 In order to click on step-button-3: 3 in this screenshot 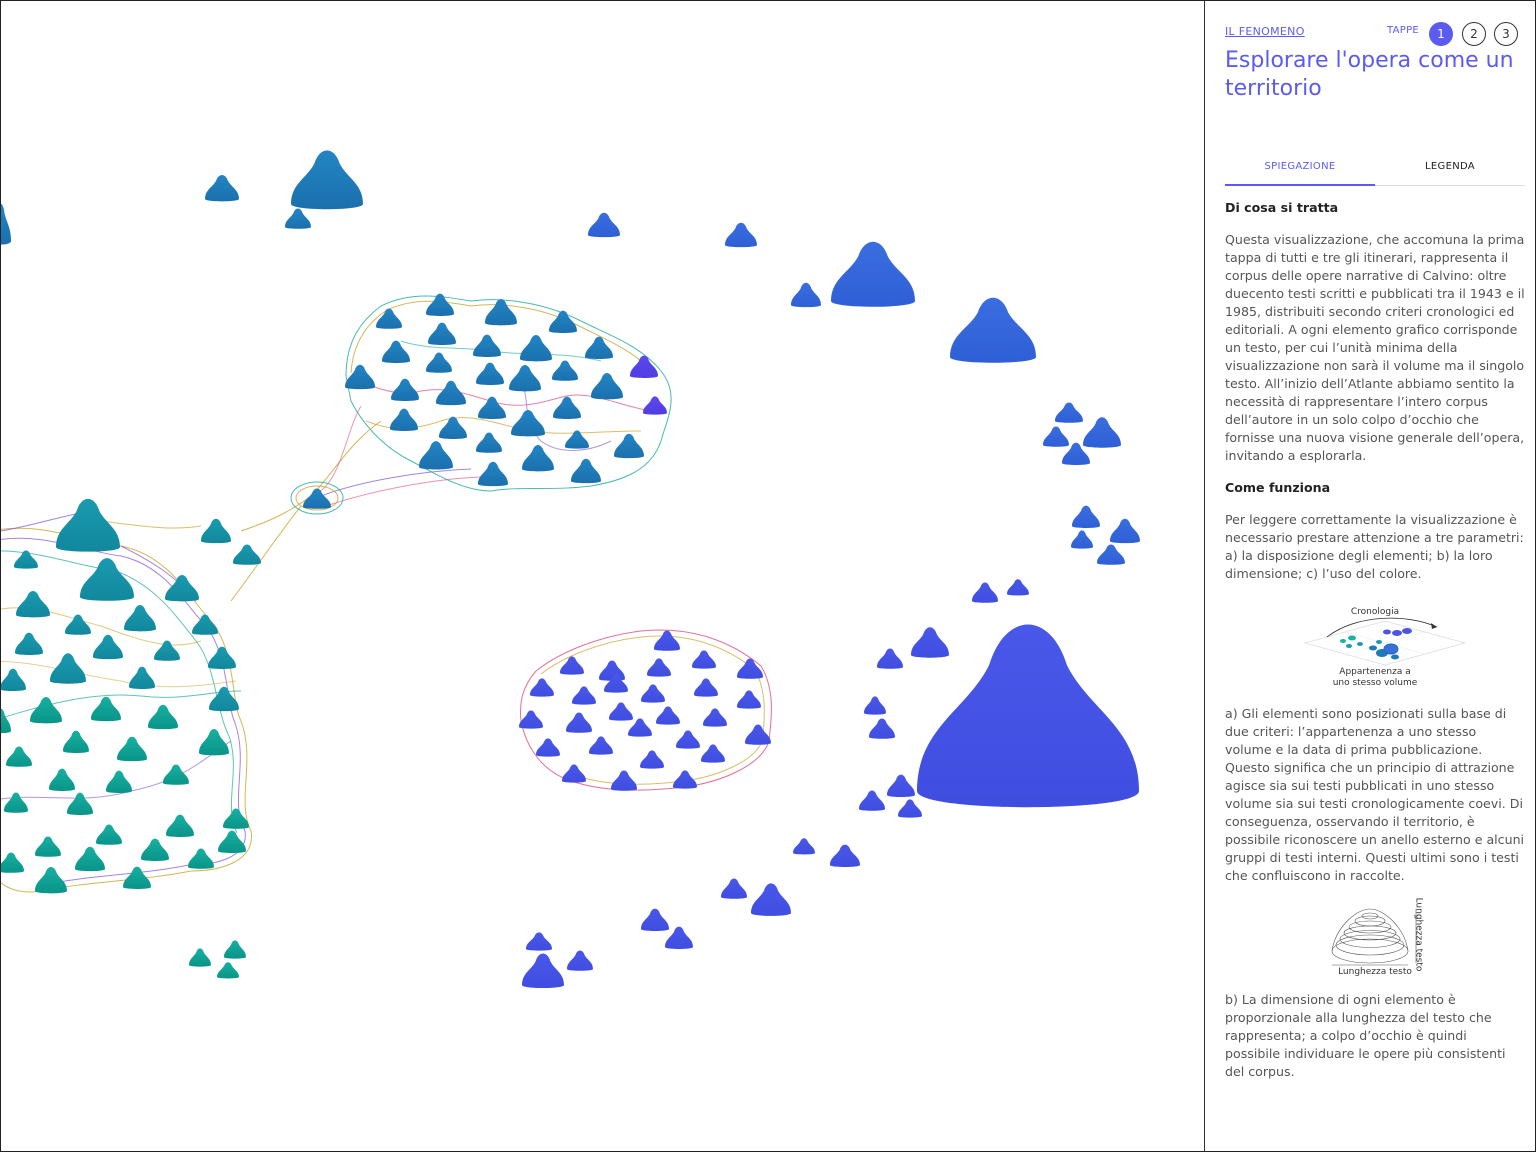, I will do `click(1506, 34)`.